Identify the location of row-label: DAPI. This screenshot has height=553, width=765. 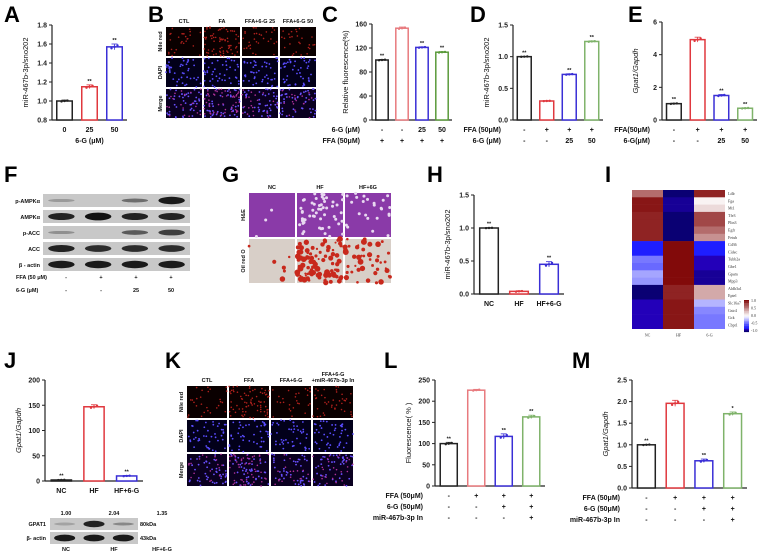
(161, 72).